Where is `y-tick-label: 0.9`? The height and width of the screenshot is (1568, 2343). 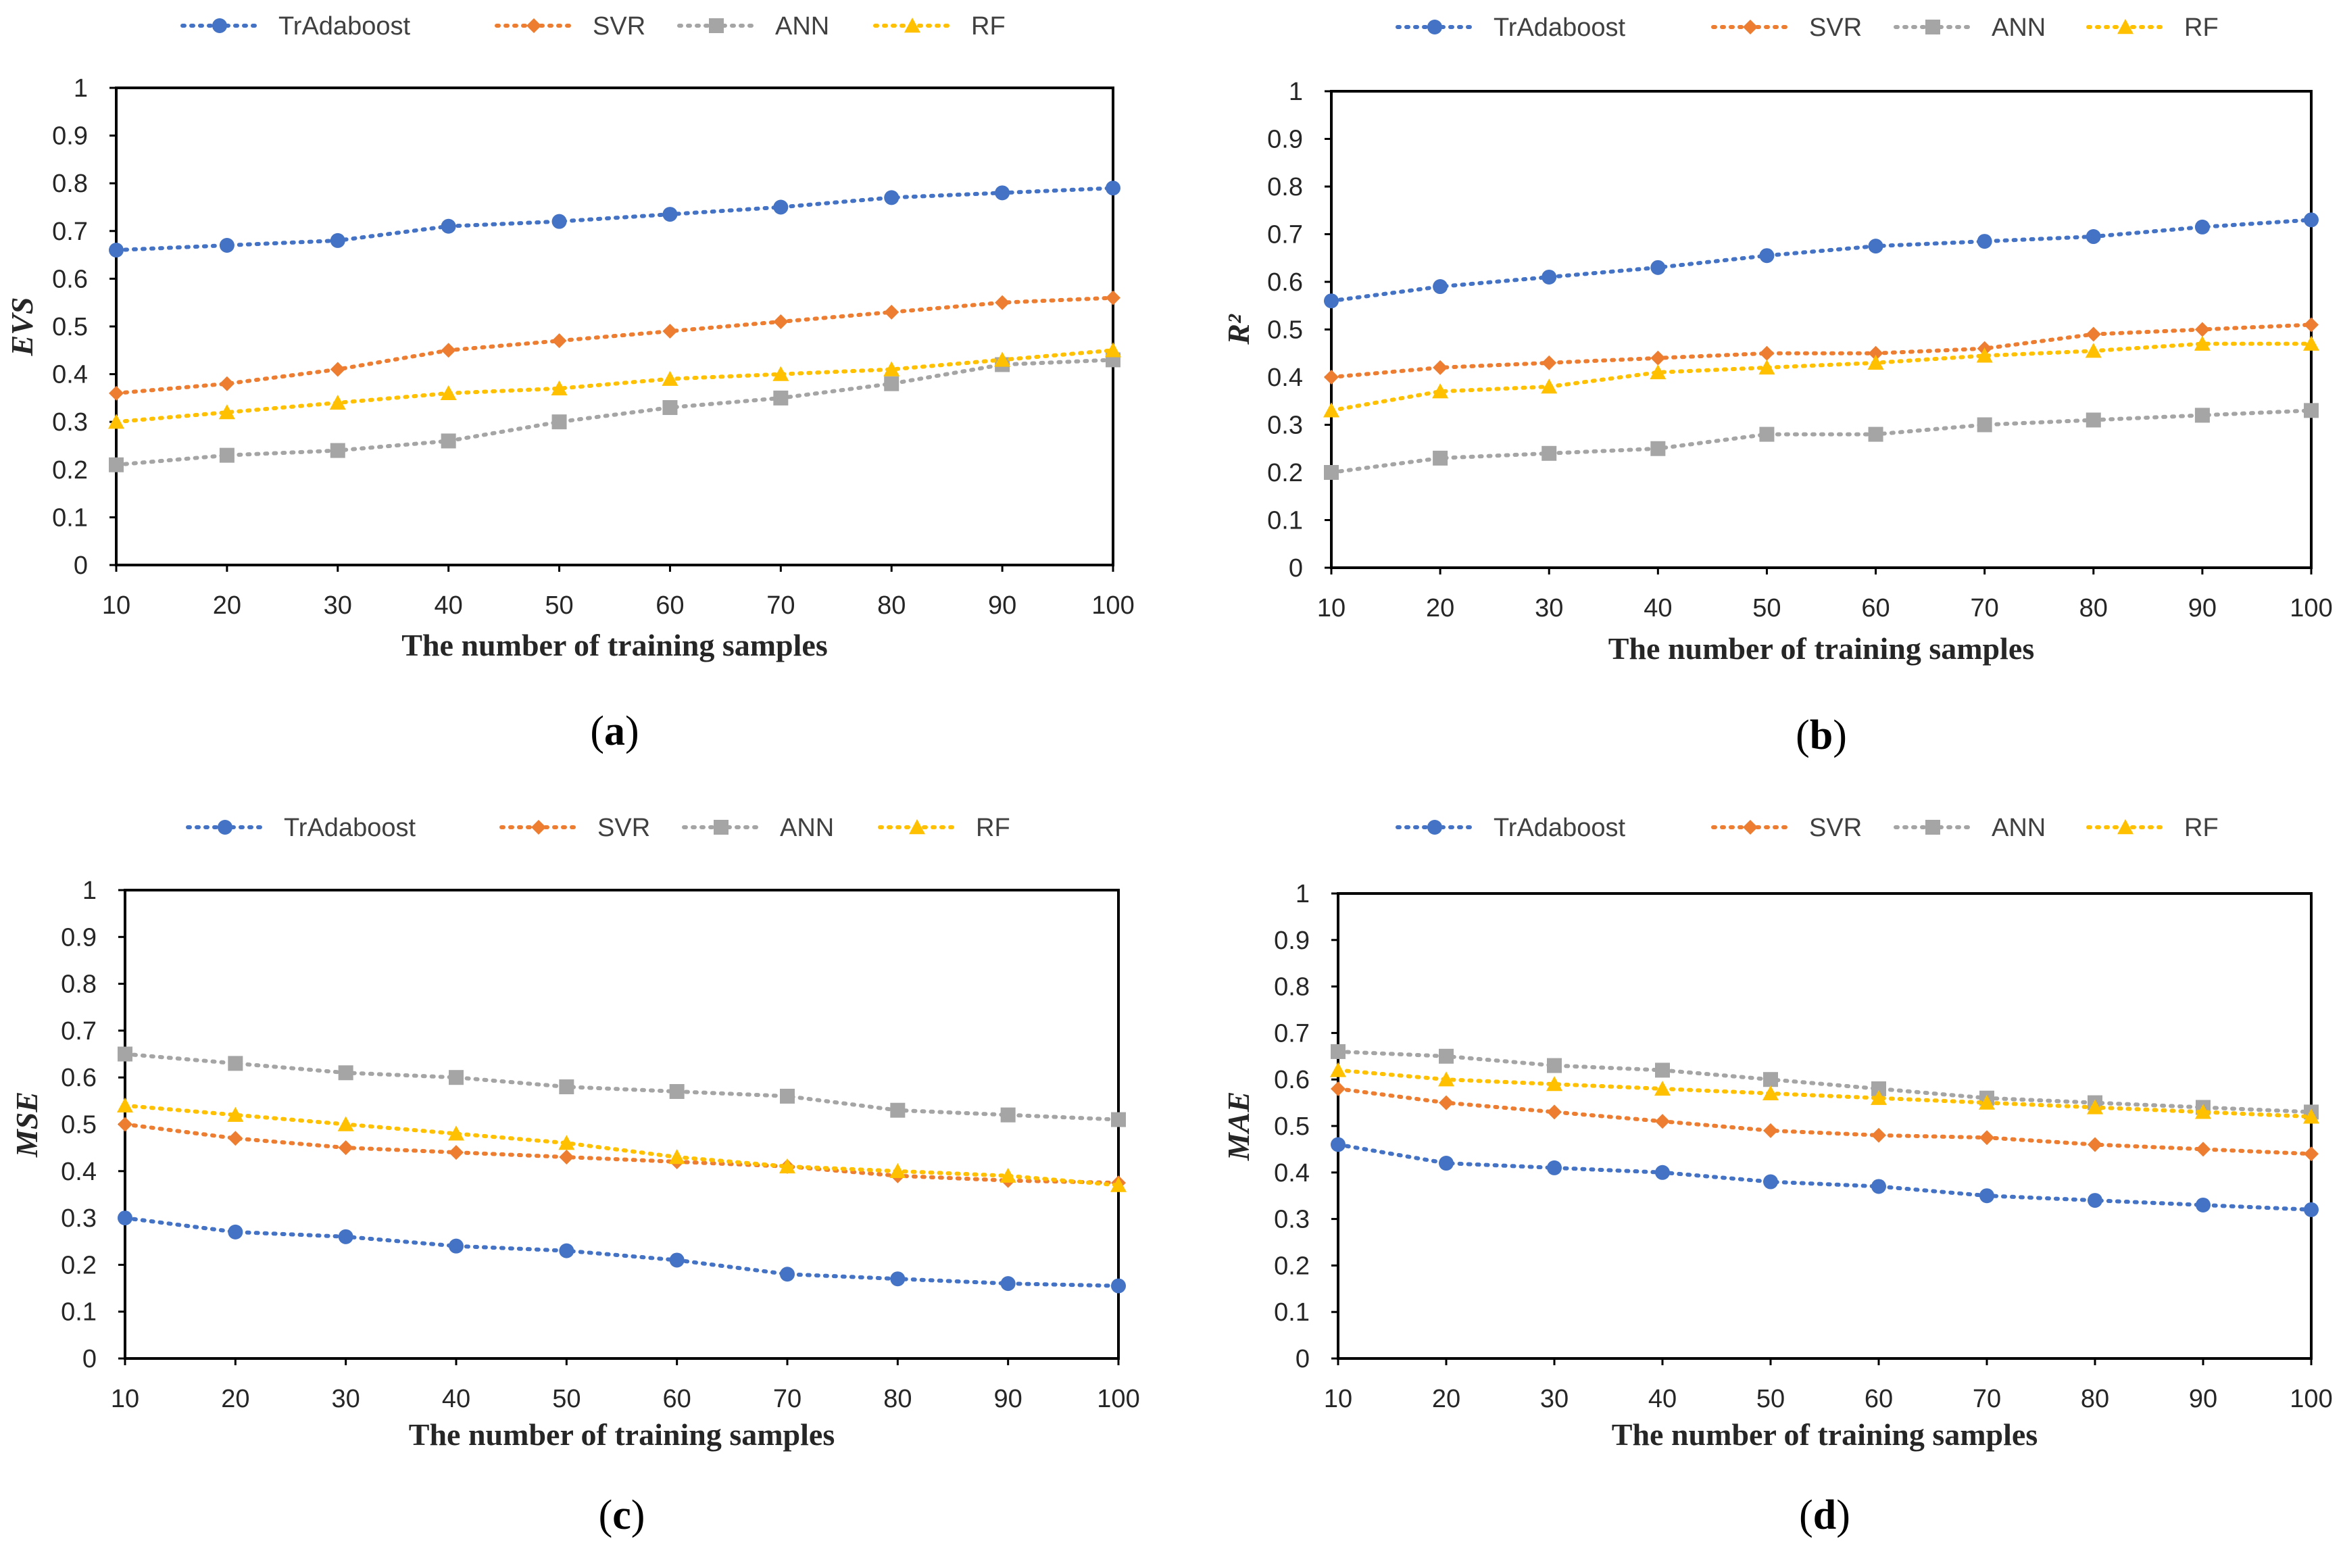
y-tick-label: 0.9 is located at coordinates (79, 937).